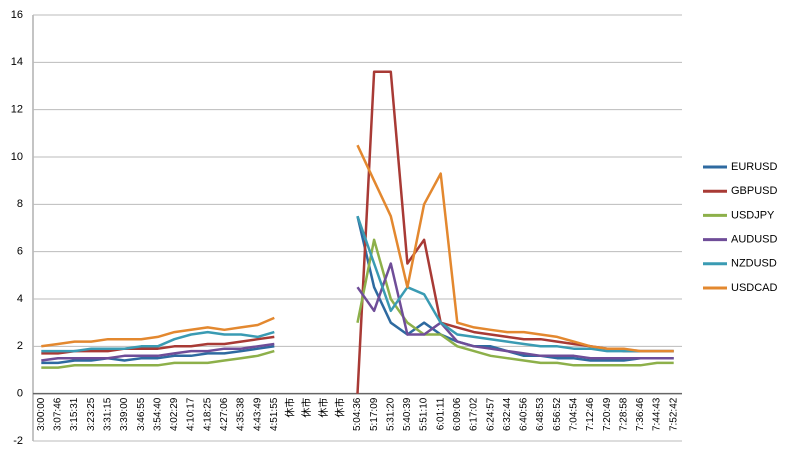  Describe the element at coordinates (17, 62) in the screenshot. I see `y-tick-label: 14` at that location.